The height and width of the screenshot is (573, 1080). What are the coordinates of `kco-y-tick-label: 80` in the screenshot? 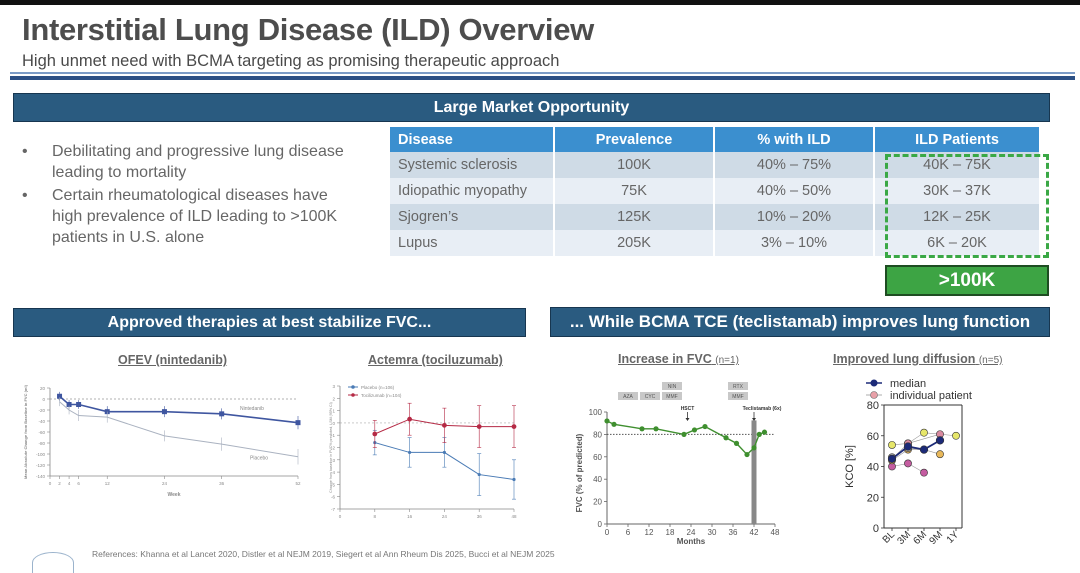 It's located at (873, 406).